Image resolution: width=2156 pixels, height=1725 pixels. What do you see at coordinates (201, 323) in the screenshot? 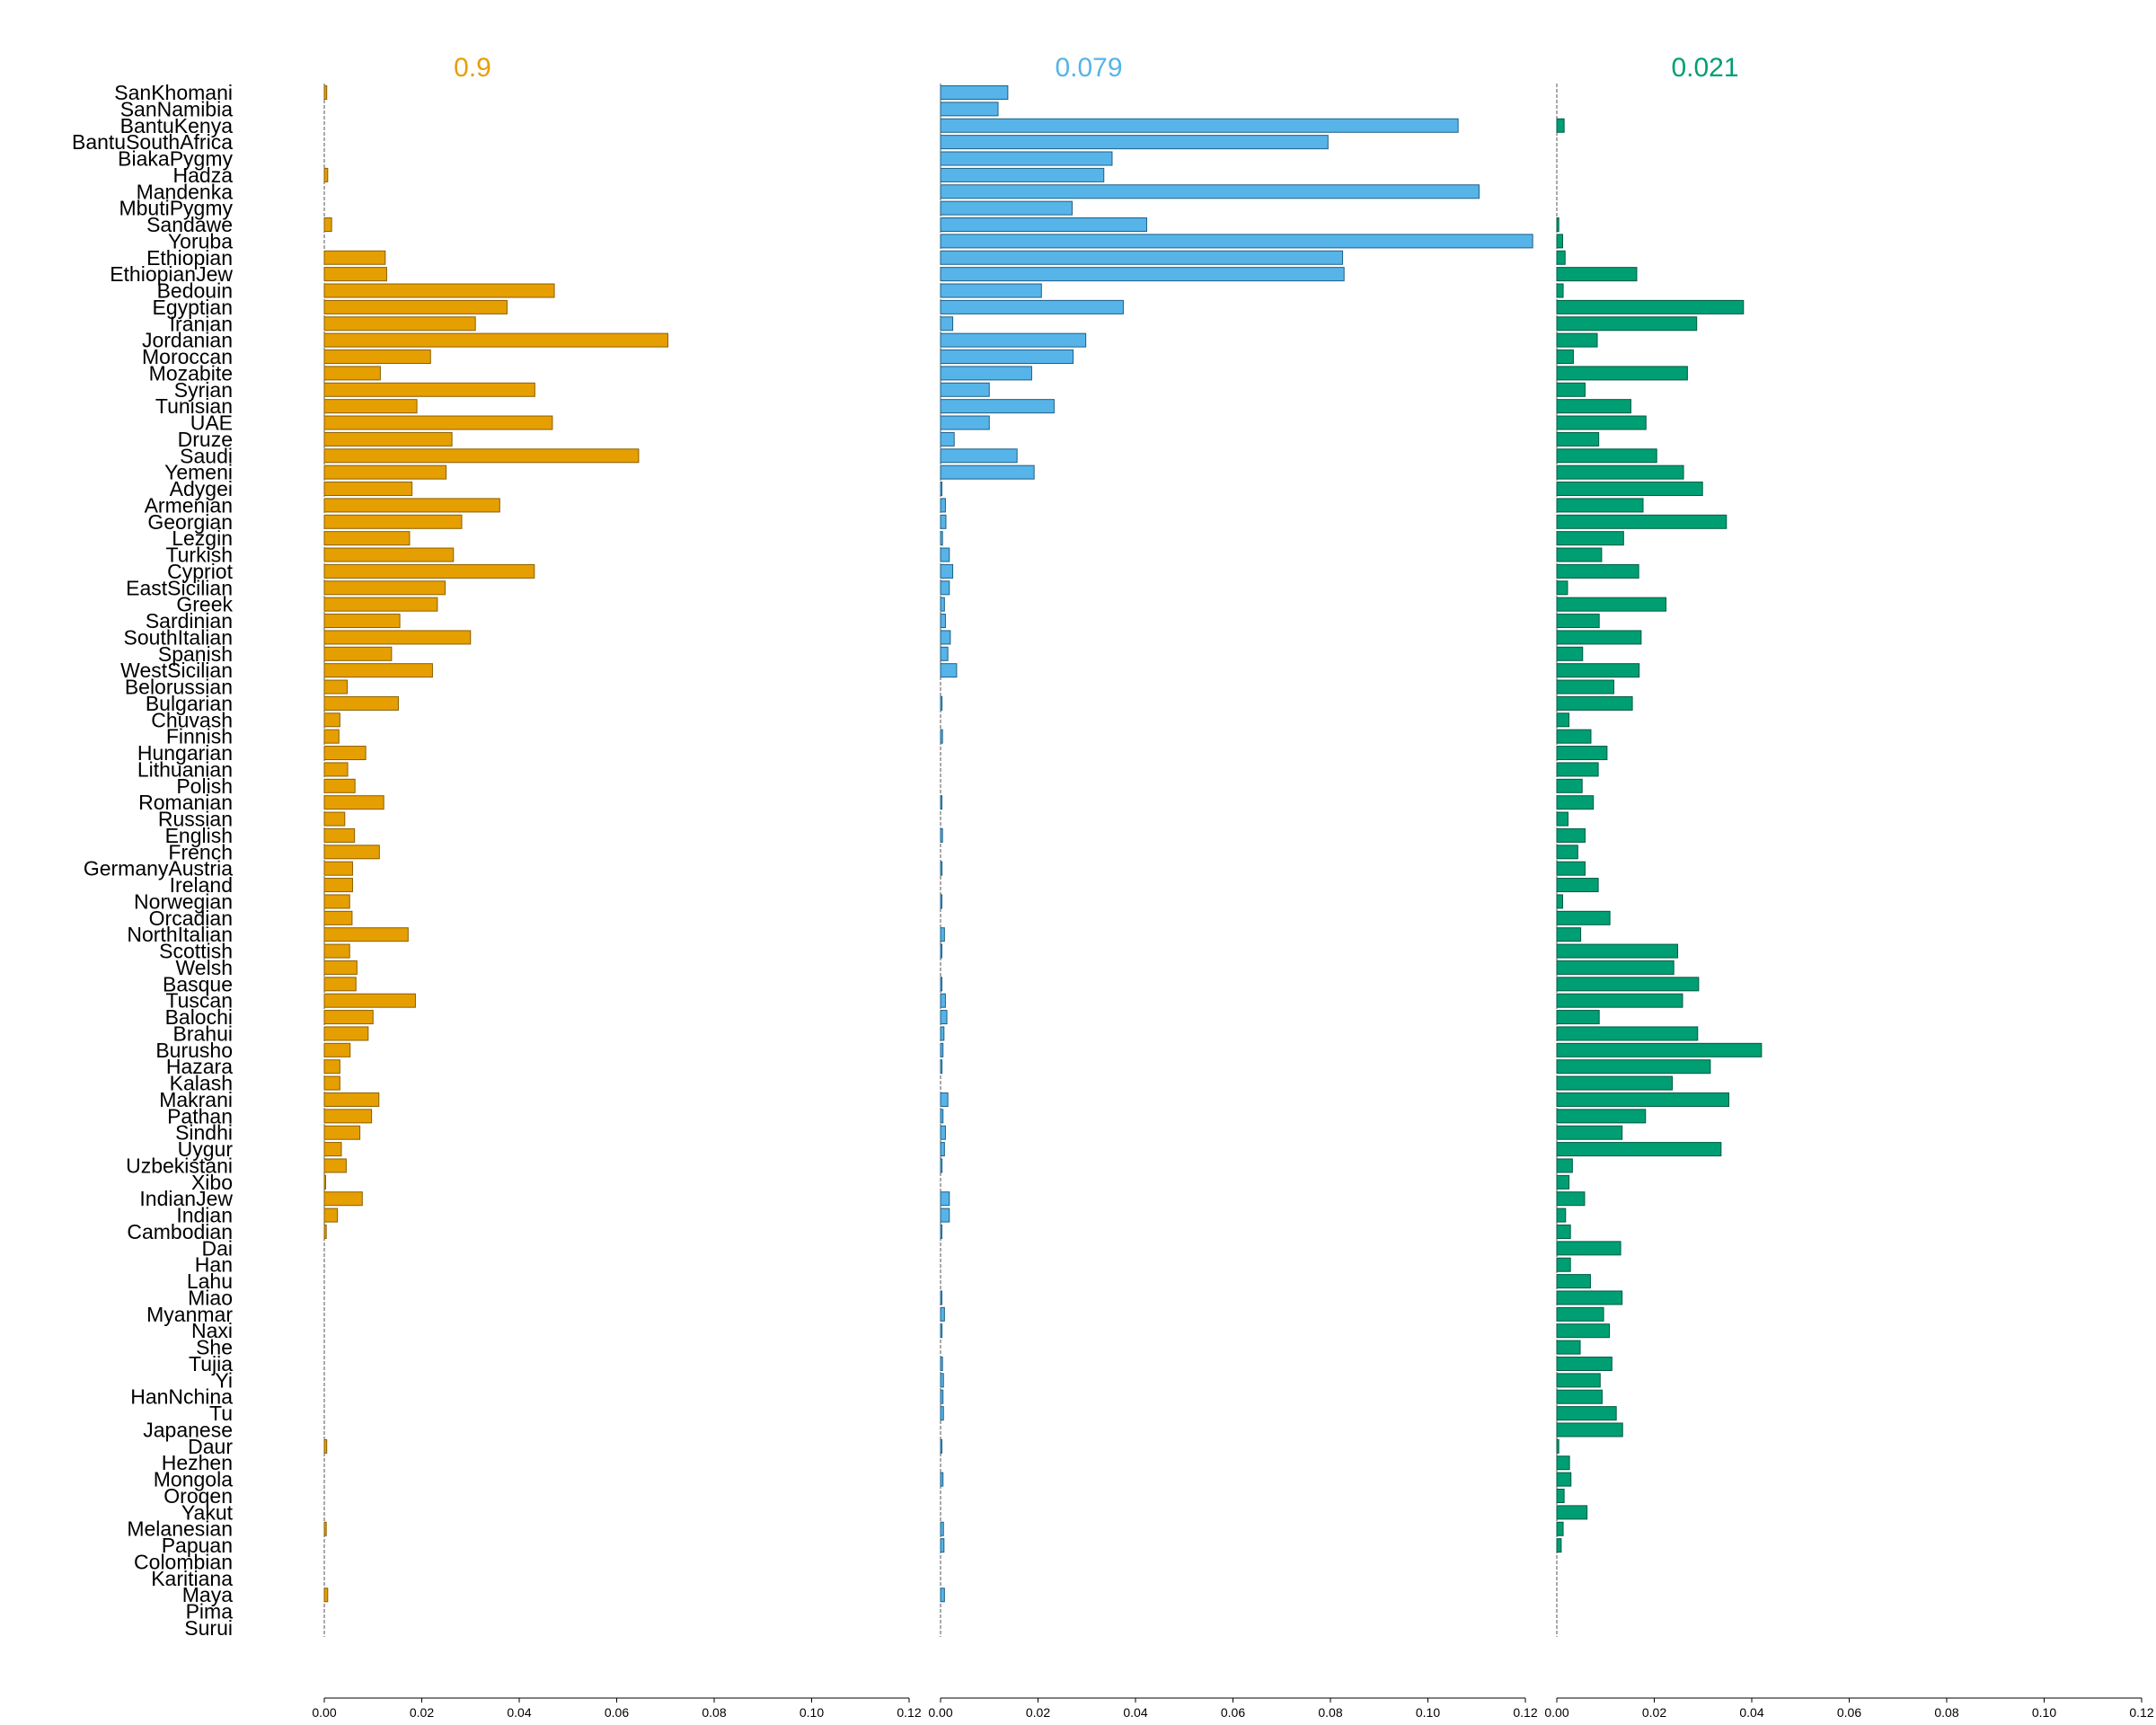
I see `population-label: Iranian` at bounding box center [201, 323].